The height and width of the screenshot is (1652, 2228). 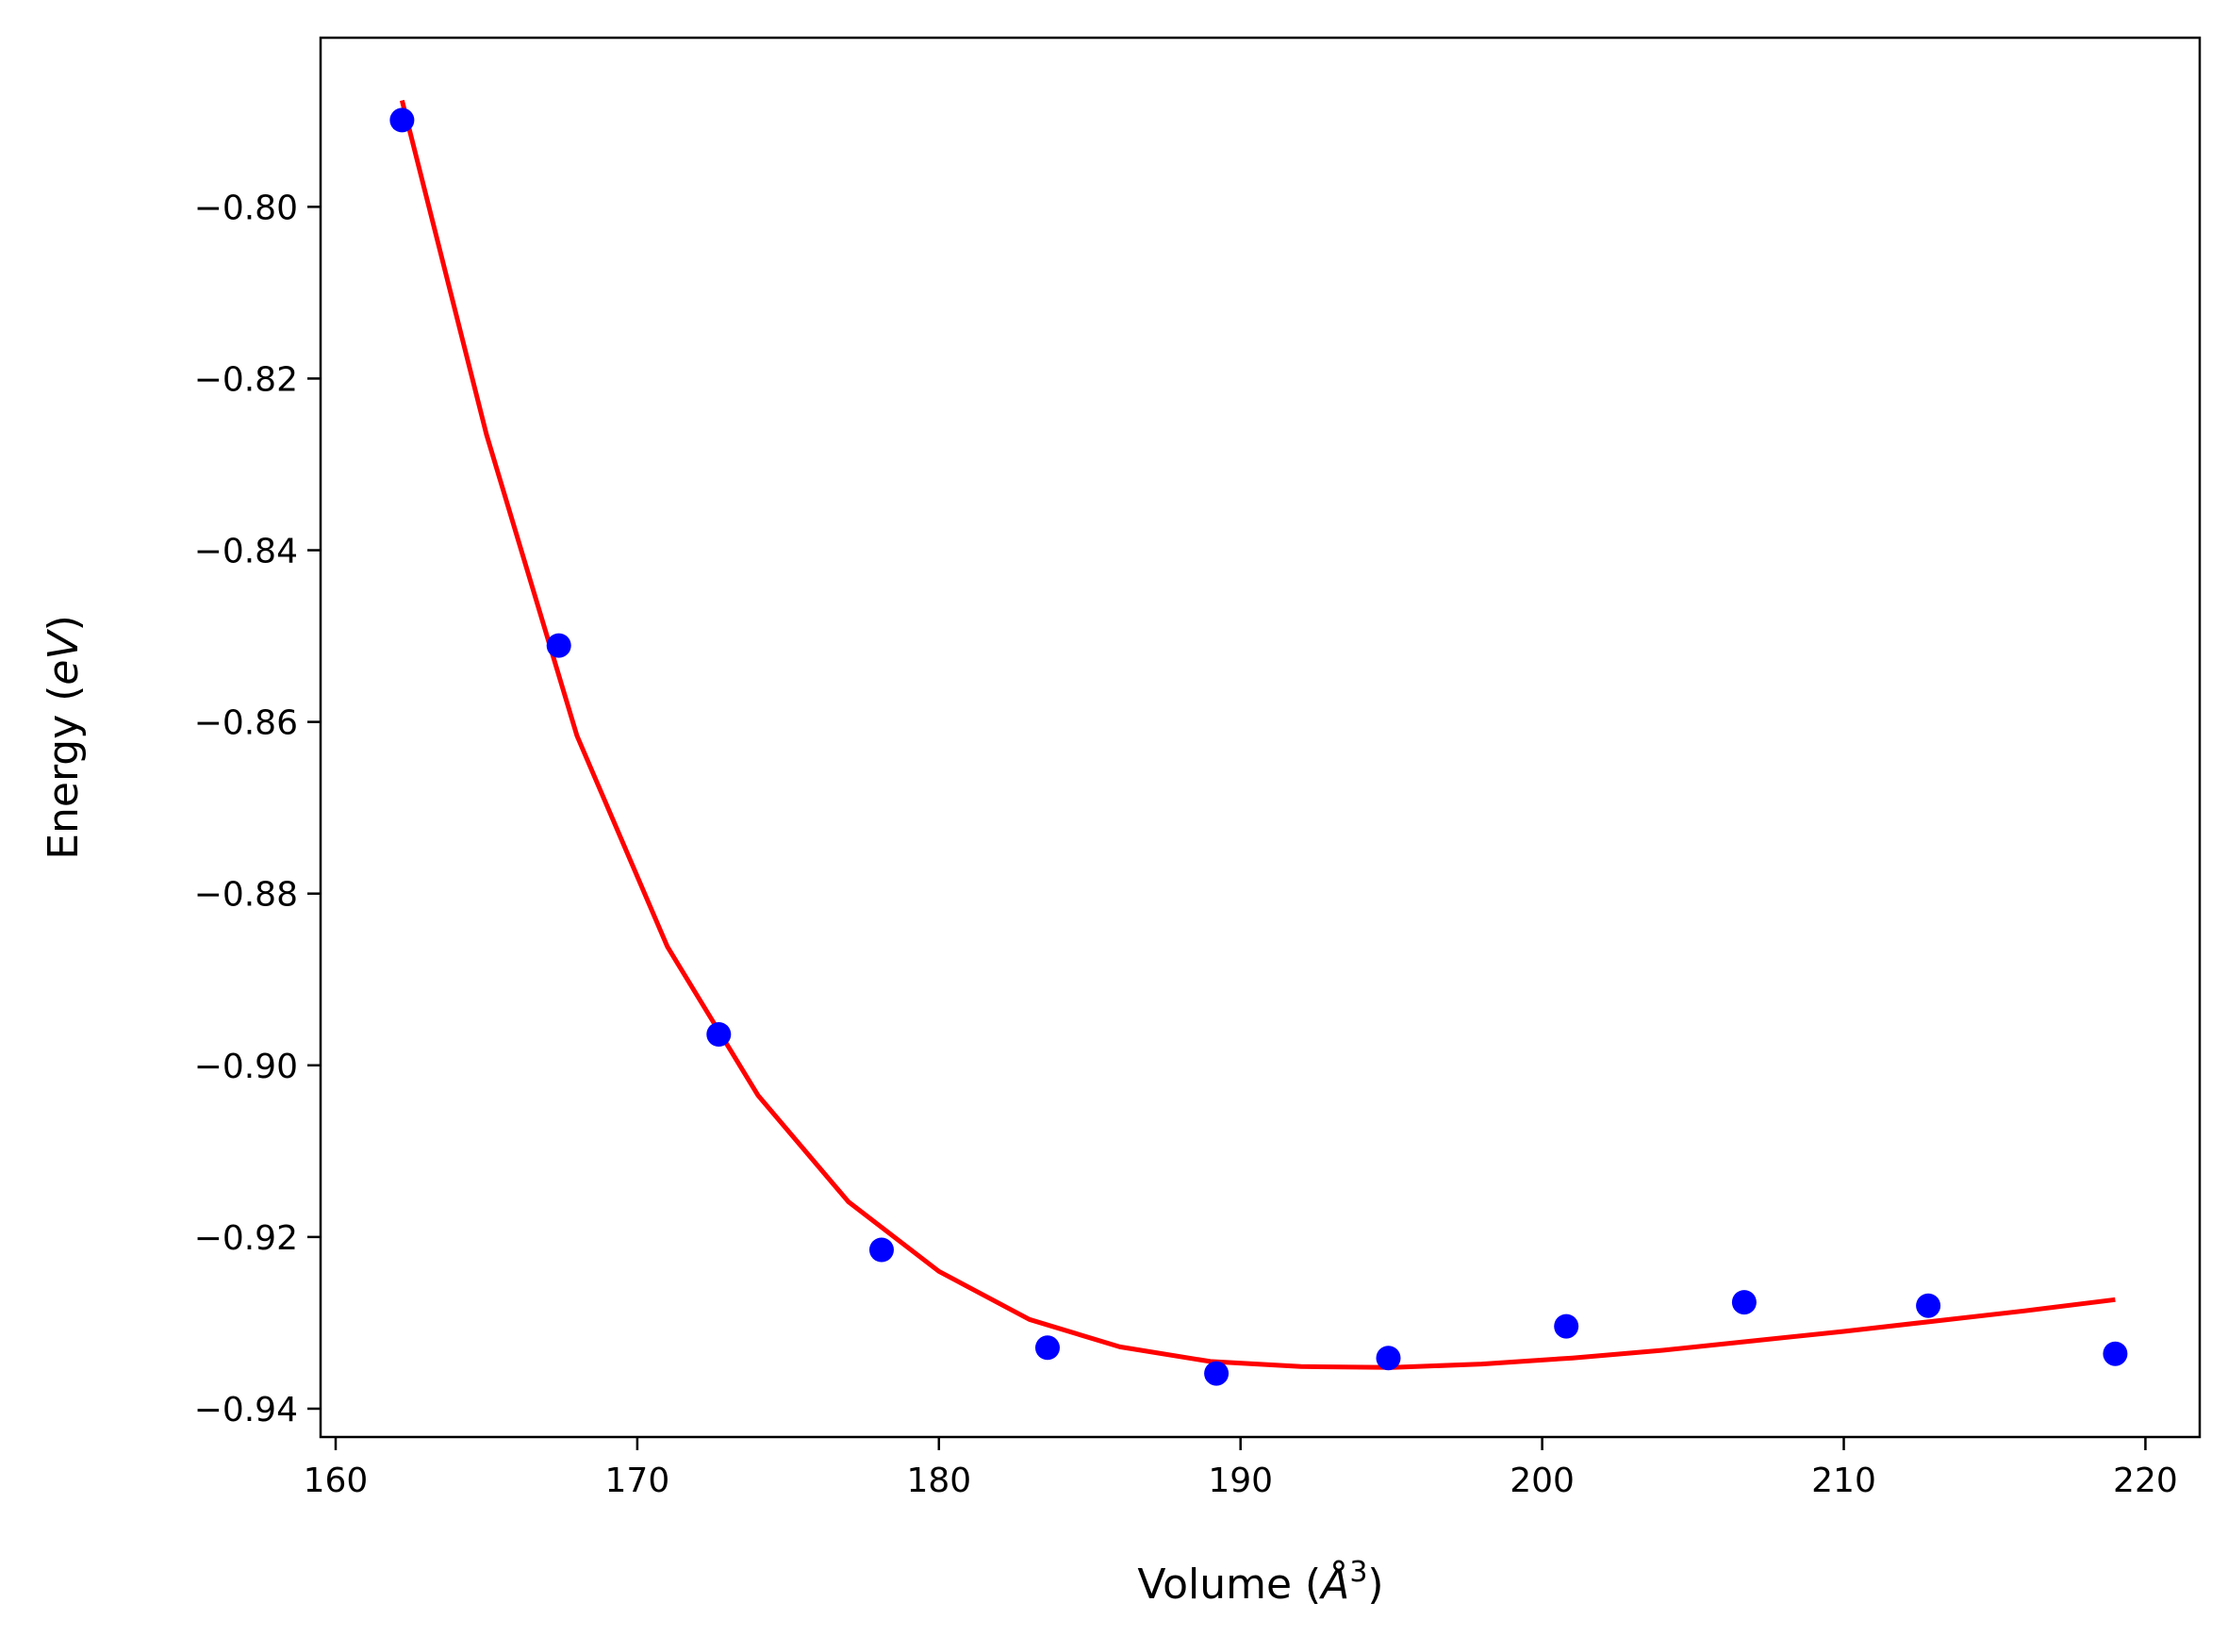 I want to click on y-tick-label: −0.90, so click(x=246, y=1067).